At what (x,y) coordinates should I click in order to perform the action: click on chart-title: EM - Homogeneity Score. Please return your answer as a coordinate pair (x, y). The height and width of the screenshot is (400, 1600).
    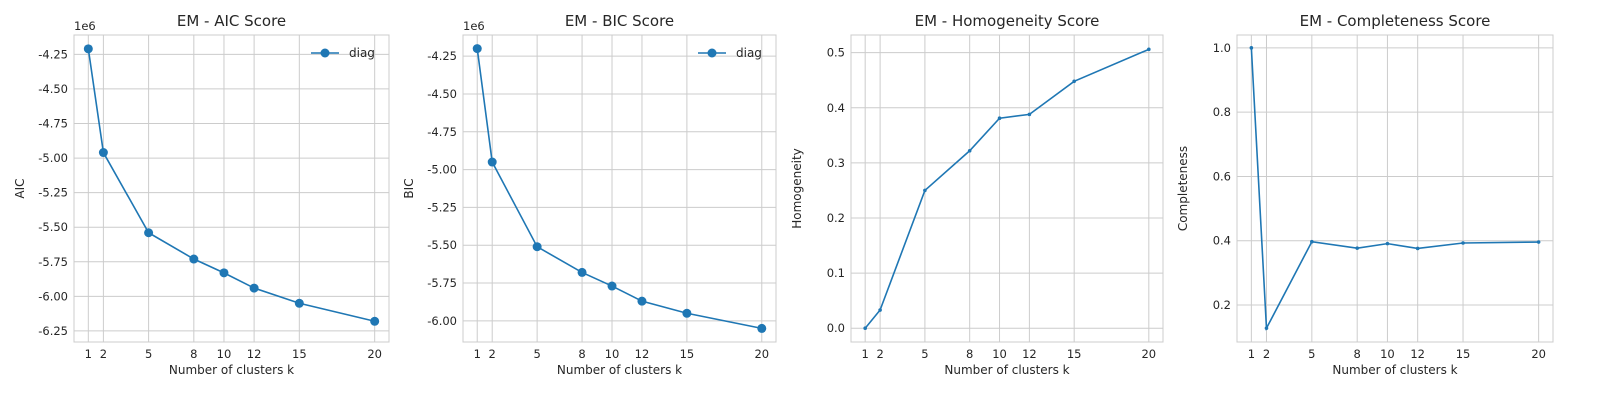
    Looking at the image, I should click on (1007, 21).